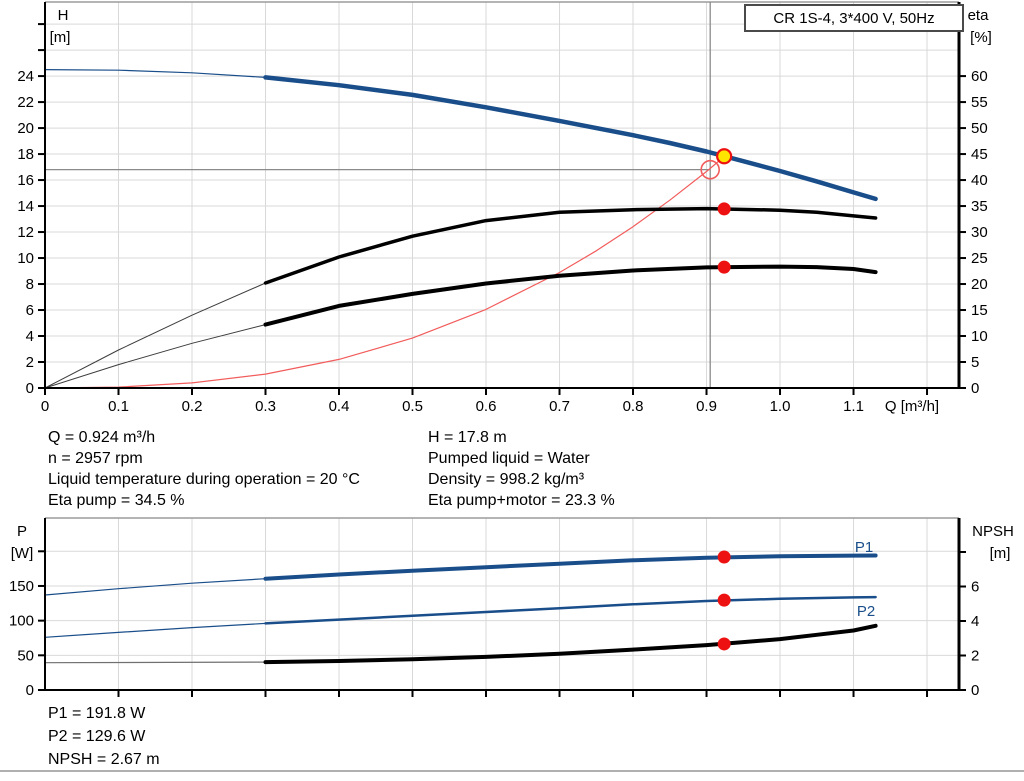 This screenshot has width=1024, height=781. Describe the element at coordinates (155, 630) in the screenshot. I see `p2-curve-thin` at that location.